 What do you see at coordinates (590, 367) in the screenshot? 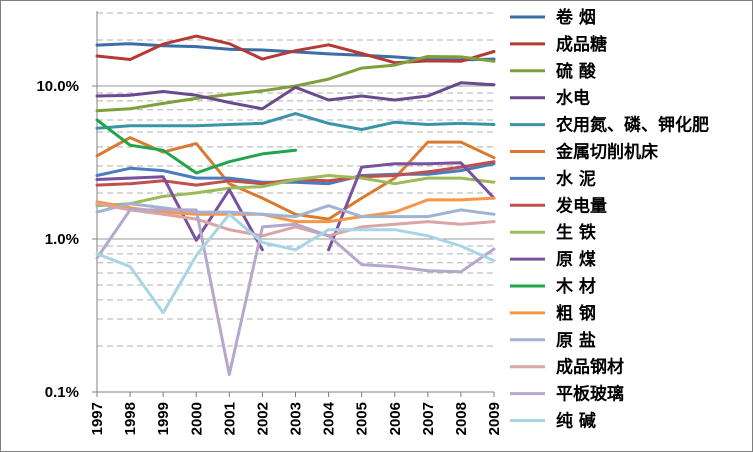
I see `legend-label-13: 成品钢材` at bounding box center [590, 367].